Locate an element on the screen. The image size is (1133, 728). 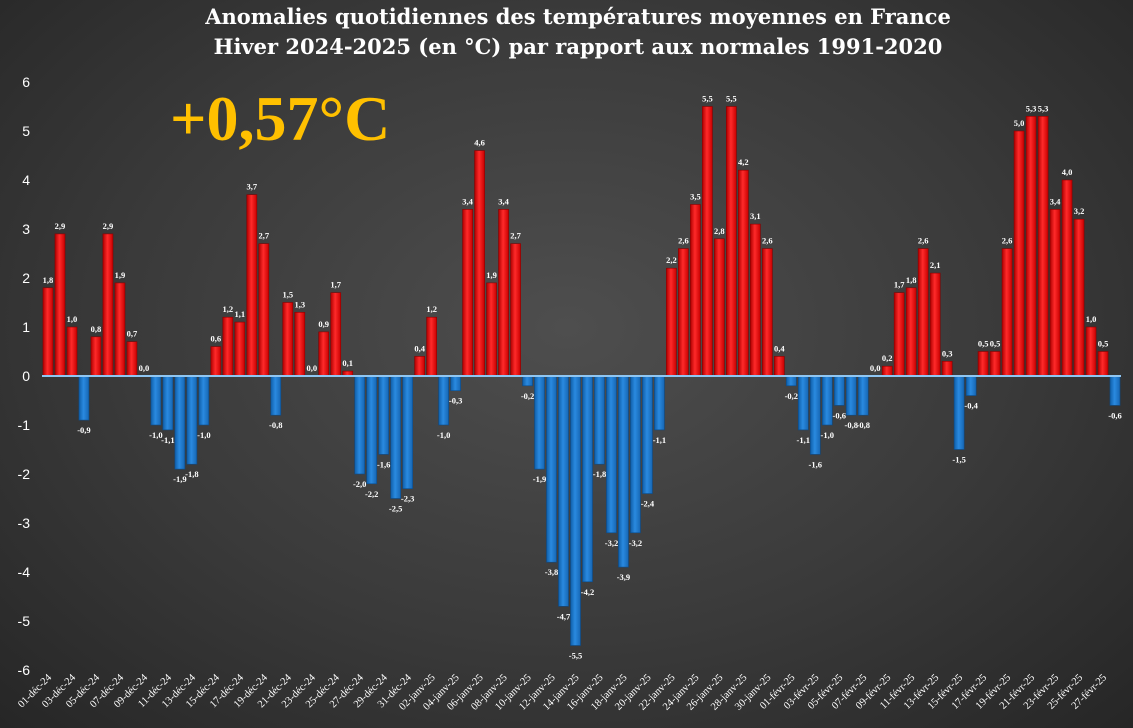
y-tick-label: -6 is located at coordinates (24, 670).